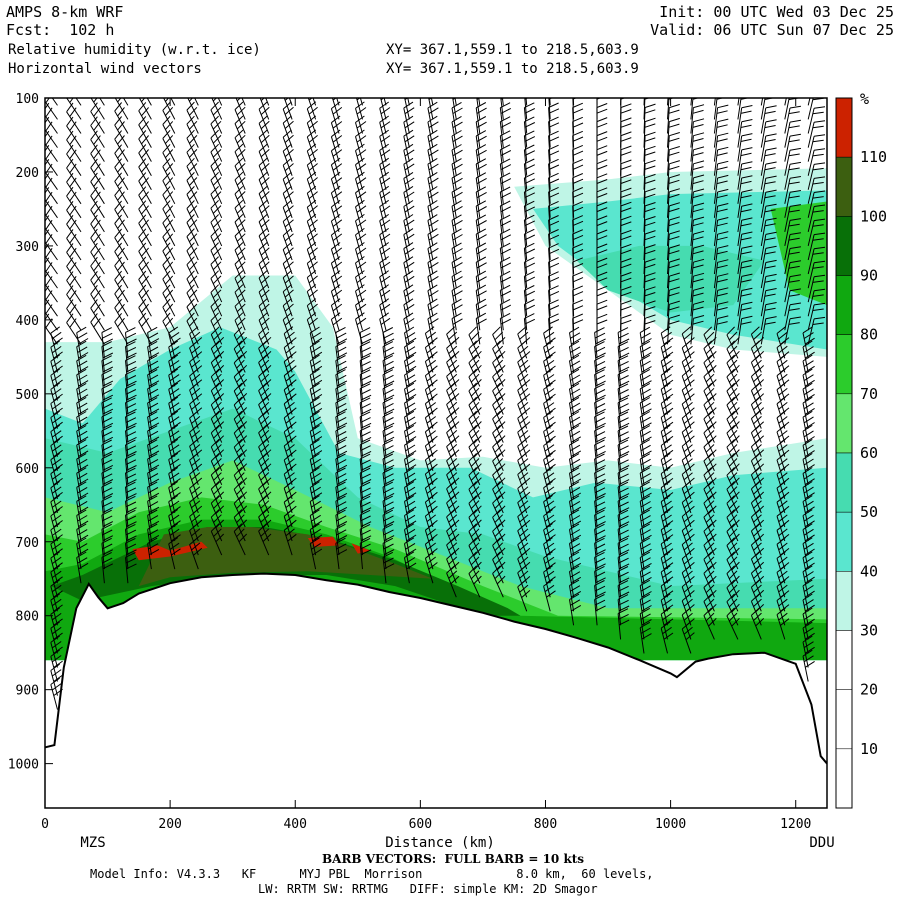 This screenshot has width=900, height=900. What do you see at coordinates (60, 30) in the screenshot?
I see `forecast-hour: Fcst: 102 h` at bounding box center [60, 30].